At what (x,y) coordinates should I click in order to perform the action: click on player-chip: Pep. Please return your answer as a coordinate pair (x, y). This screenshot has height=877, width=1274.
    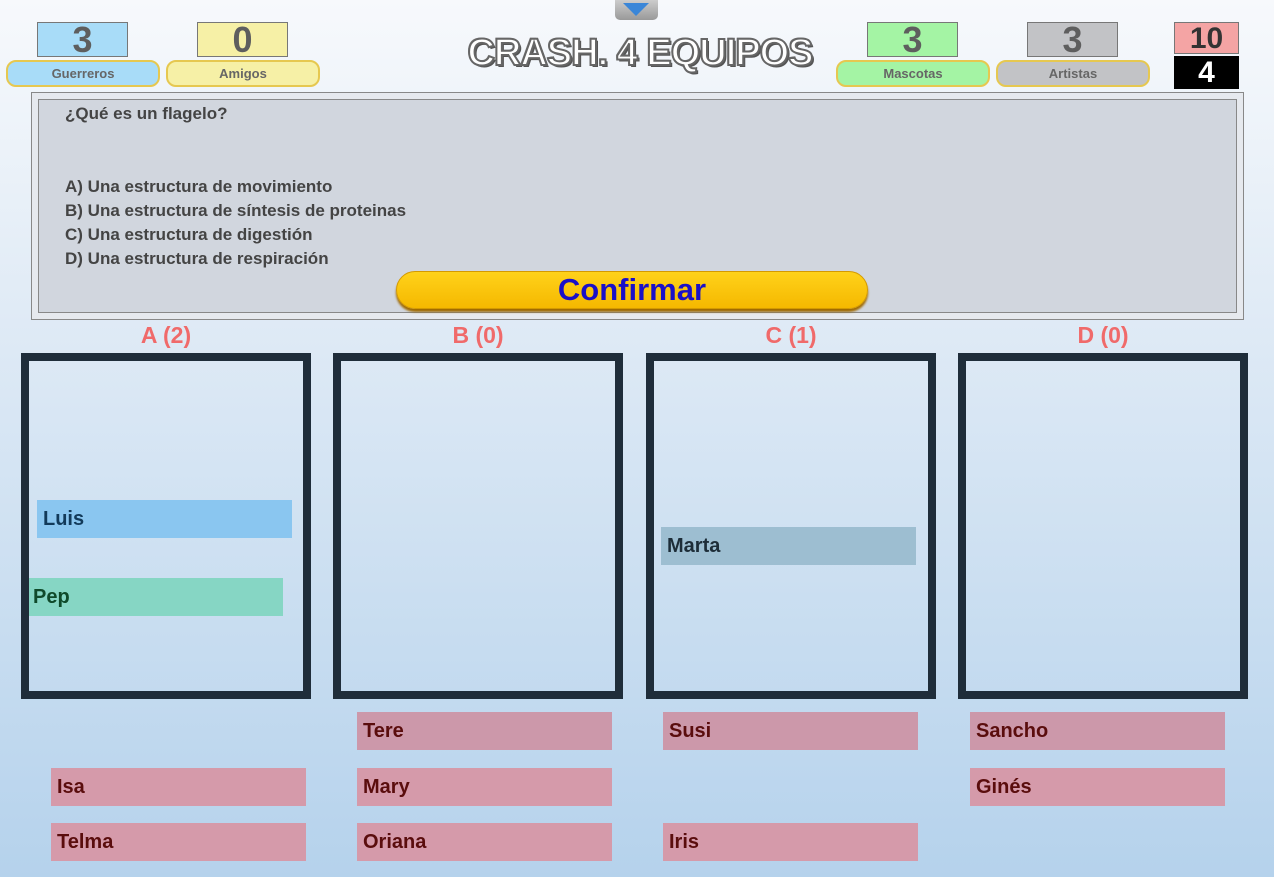
    Looking at the image, I should click on (156, 597).